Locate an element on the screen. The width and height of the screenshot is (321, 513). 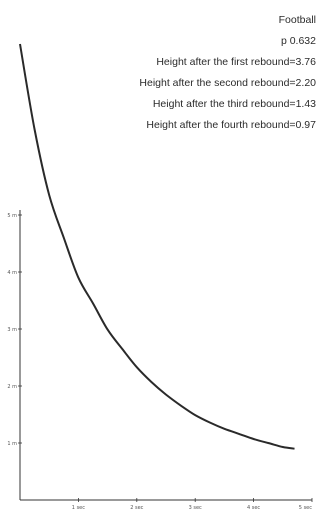
info-line: Height after the second rebound=2.20 is located at coordinates (227, 83).